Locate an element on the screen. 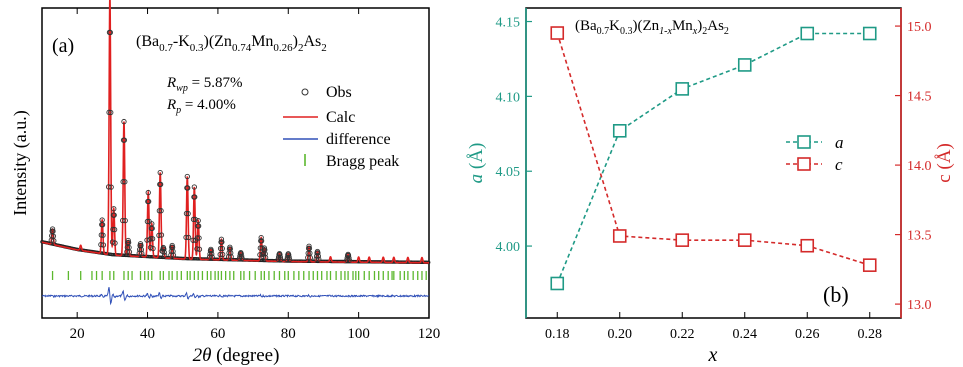 Image resolution: width=963 pixels, height=367 pixels. bragg-ticks is located at coordinates (239, 275).